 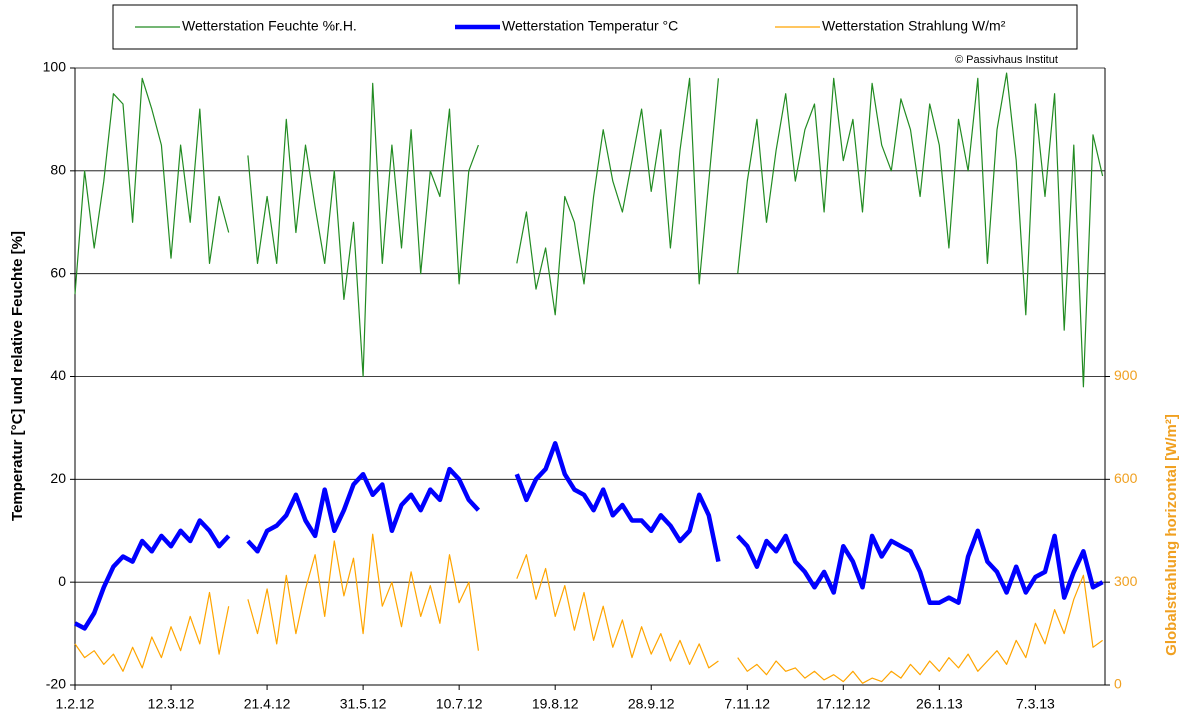 I want to click on y2-tick-label: 0, so click(x=1118, y=684).